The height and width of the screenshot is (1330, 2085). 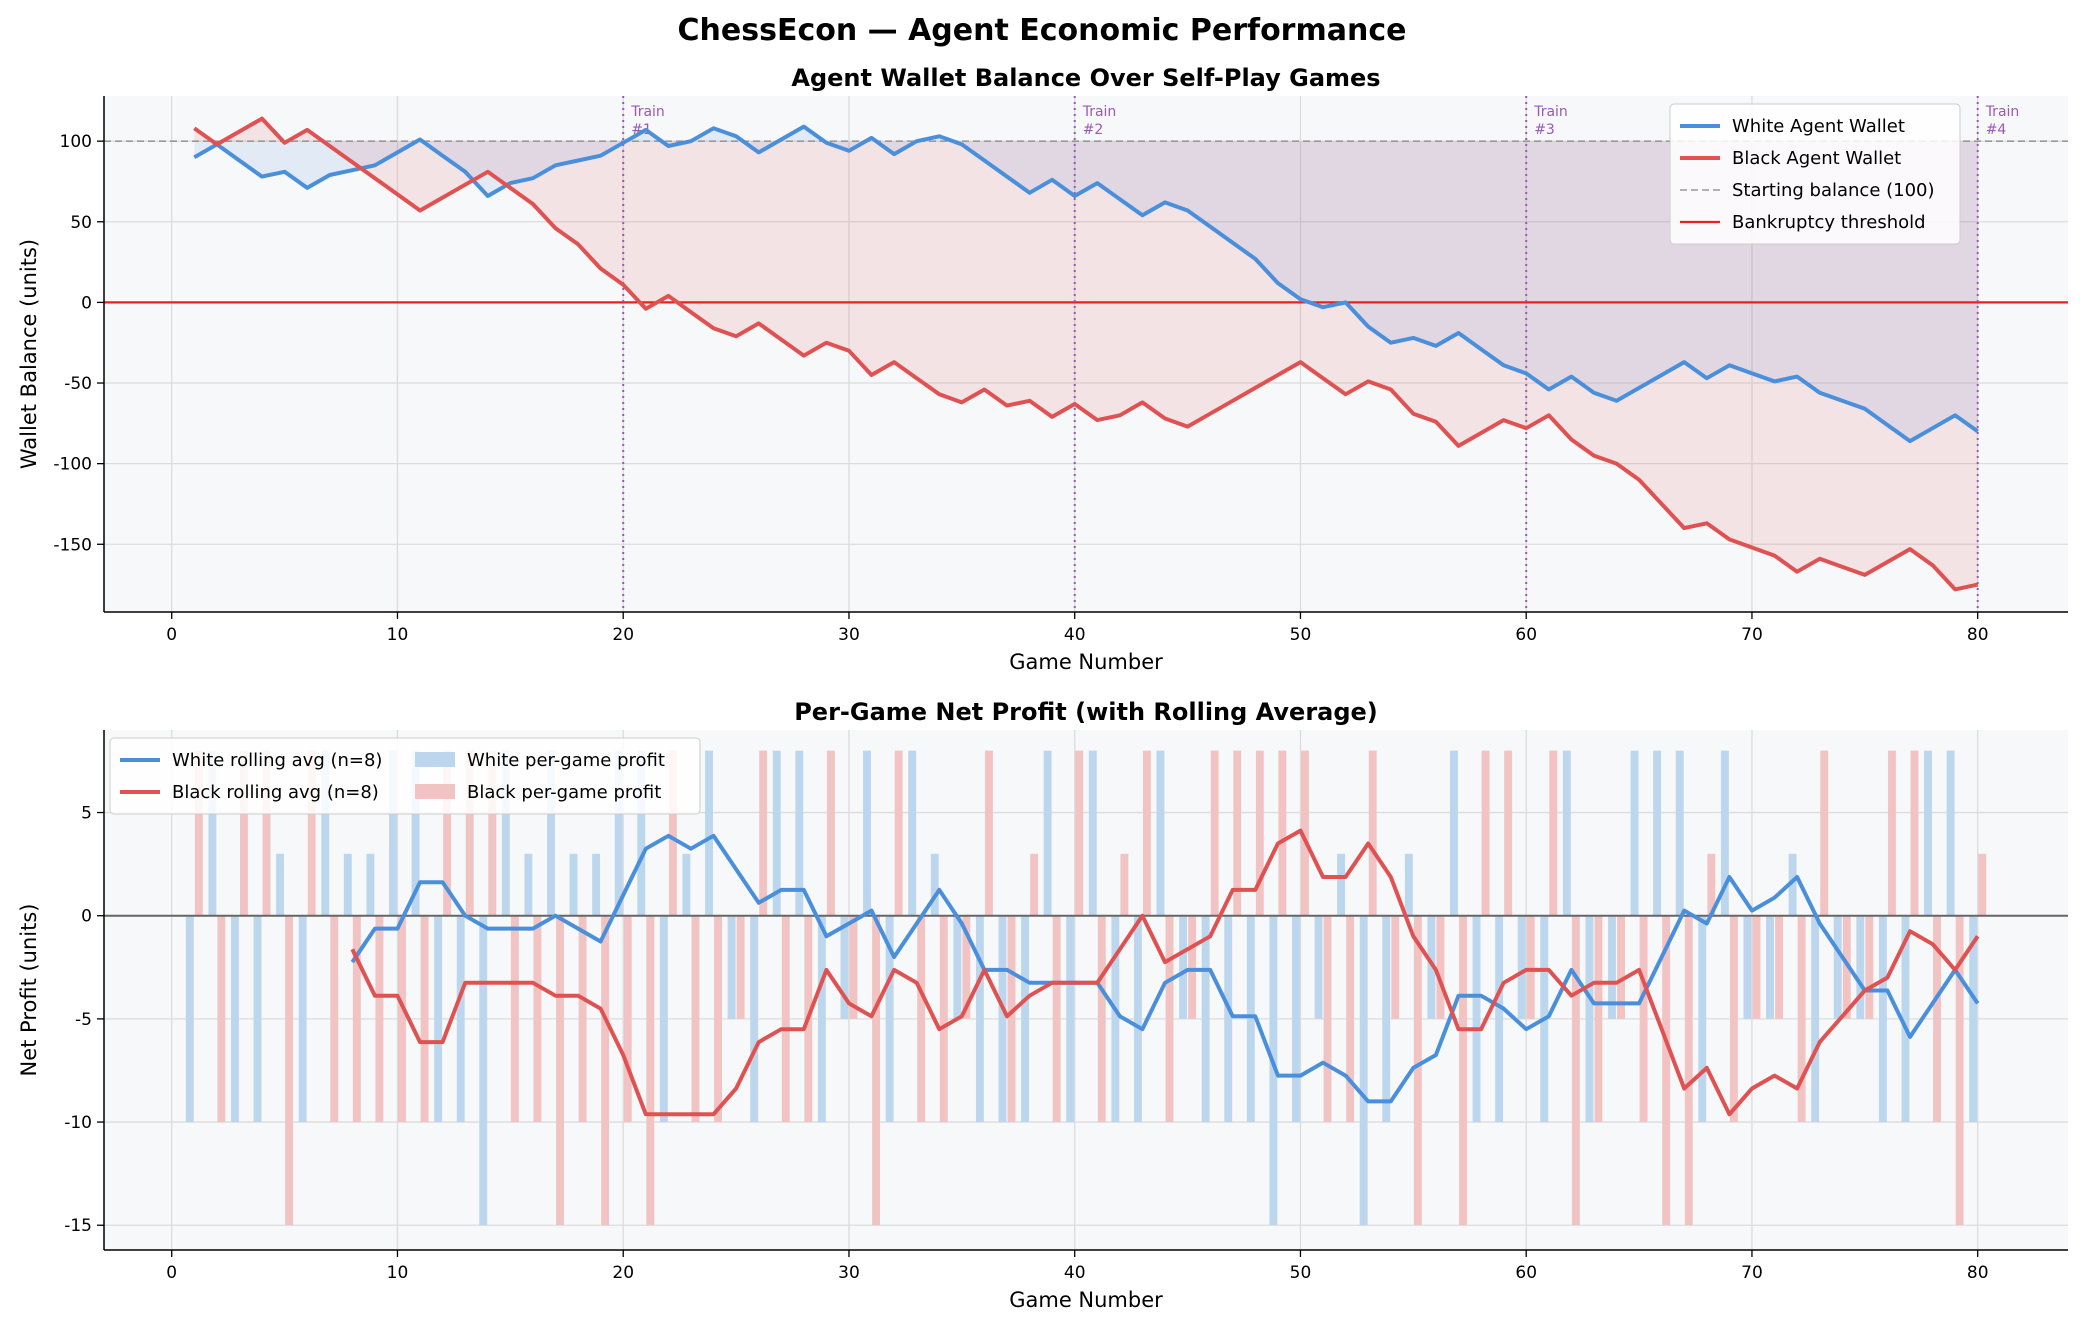 What do you see at coordinates (81, 223) in the screenshot?
I see `y-tick-label: 50` at bounding box center [81, 223].